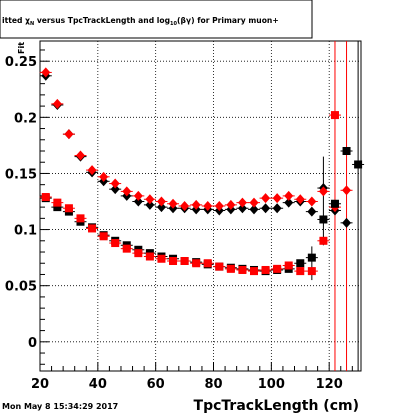 The width and height of the screenshot is (400, 414). I want to click on x-tick-label: 120, so click(329, 384).